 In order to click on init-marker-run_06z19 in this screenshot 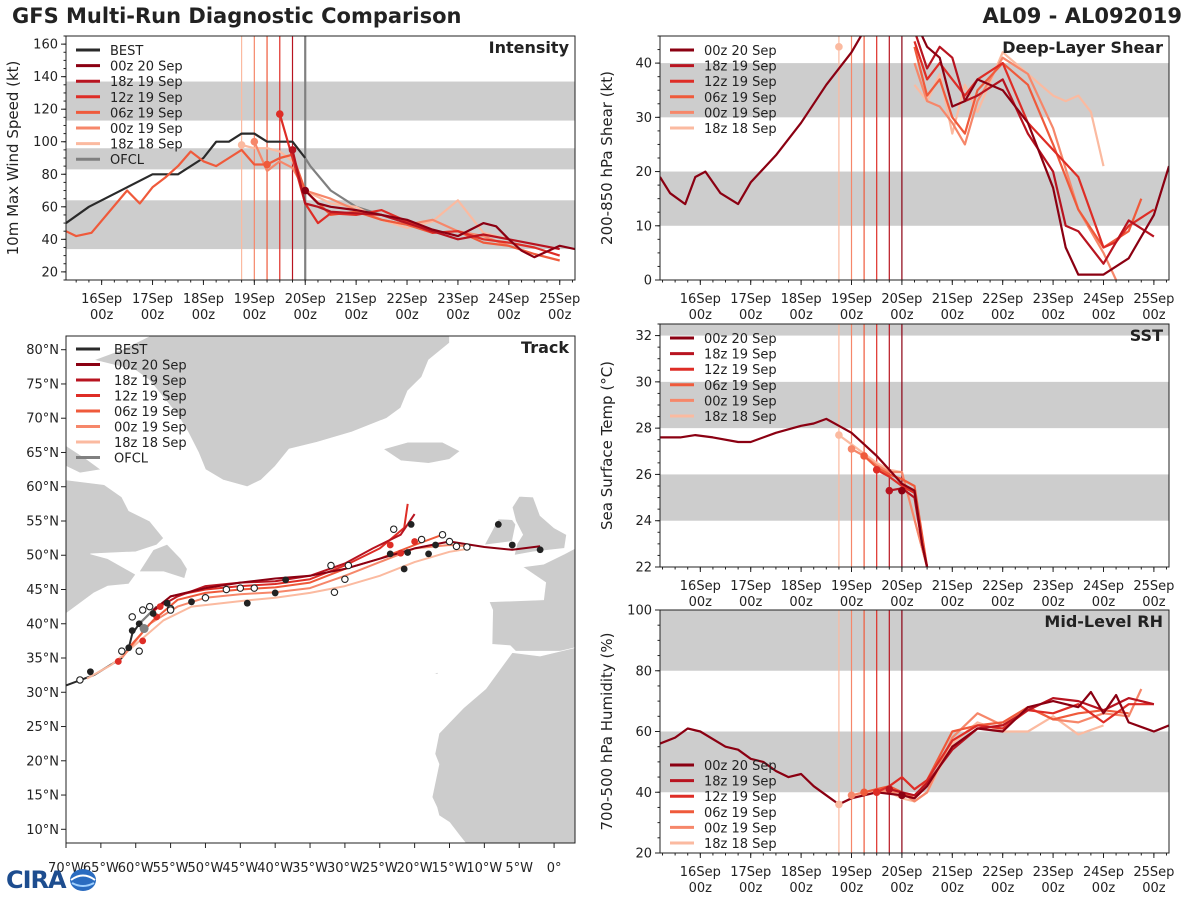, I will do `click(864, 456)`.